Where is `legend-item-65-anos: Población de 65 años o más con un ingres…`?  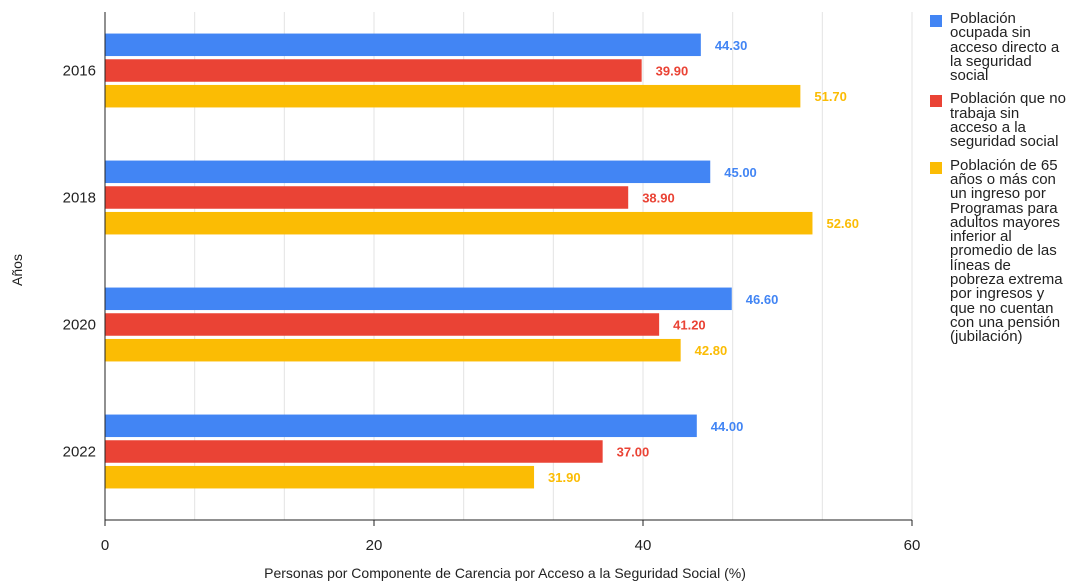 legend-item-65-anos: Población de 65 años o más con un ingres… is located at coordinates (1008, 251).